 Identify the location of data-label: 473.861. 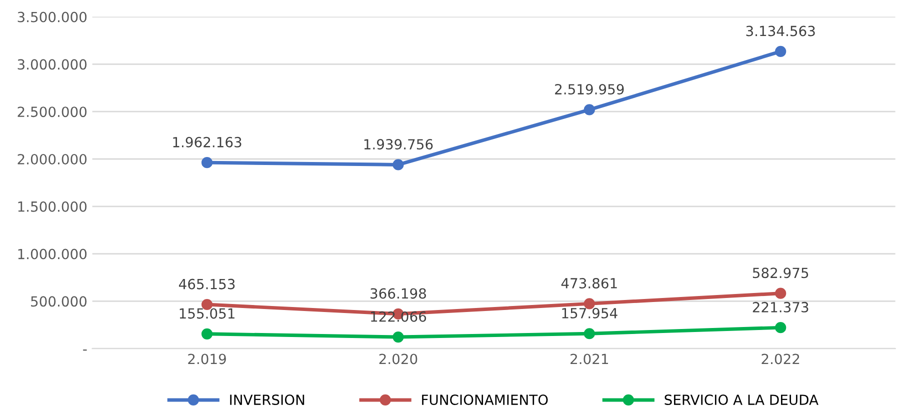
(589, 283).